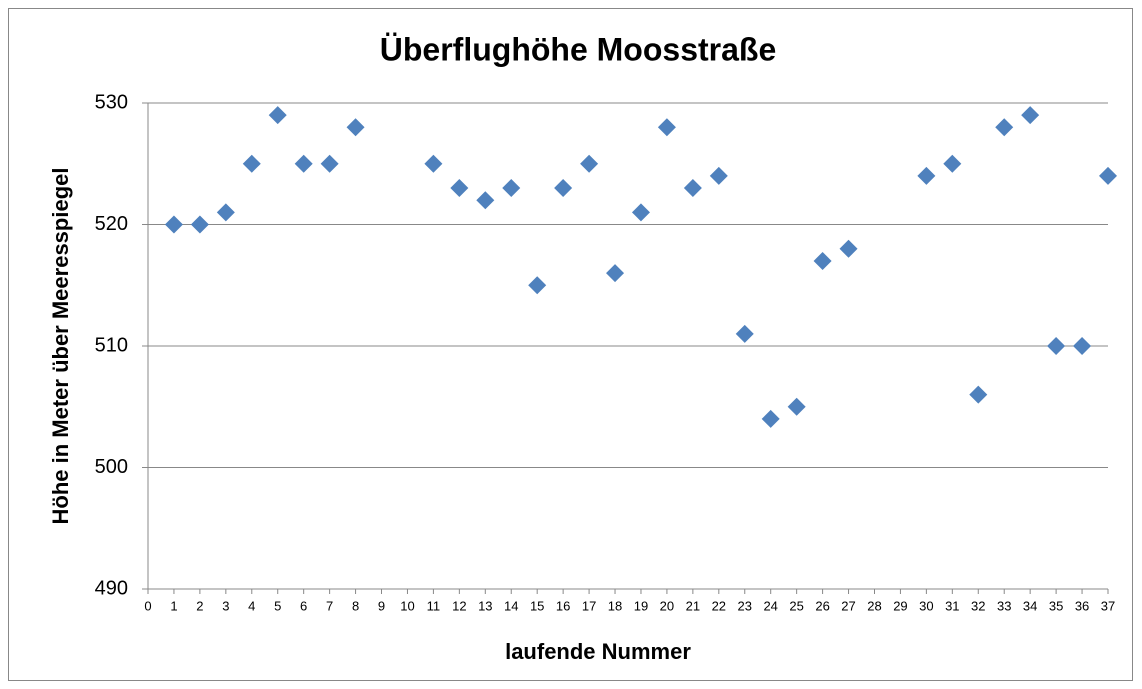  Describe the element at coordinates (1056, 605) in the screenshot. I see `x-tick-label: 35` at that location.